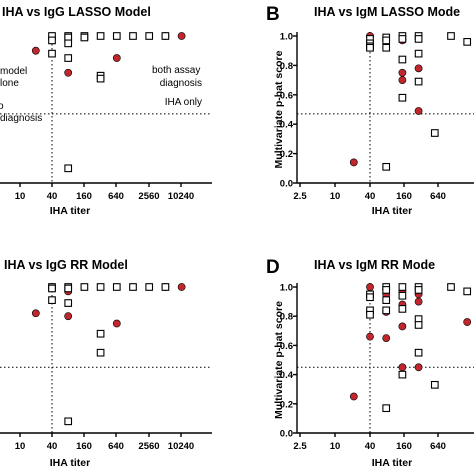 The width and height of the screenshot is (474, 474). Describe the element at coordinates (286, 317) in the screenshot. I see `y-tick-label: 0.8` at that location.